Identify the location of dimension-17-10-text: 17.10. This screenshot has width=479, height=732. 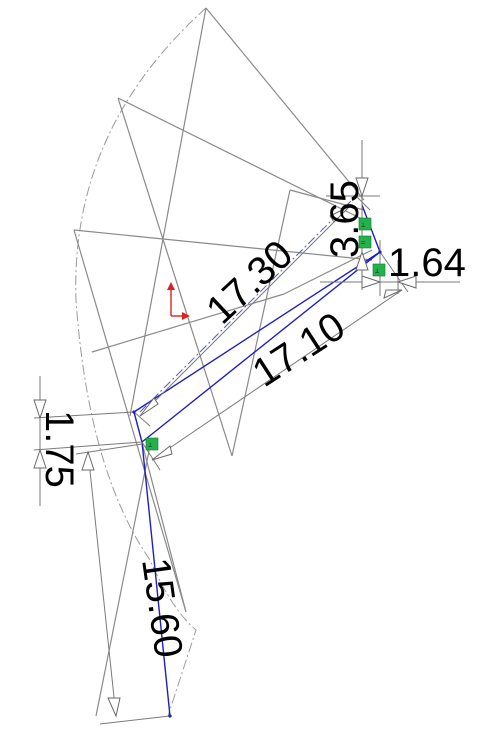
(299, 349).